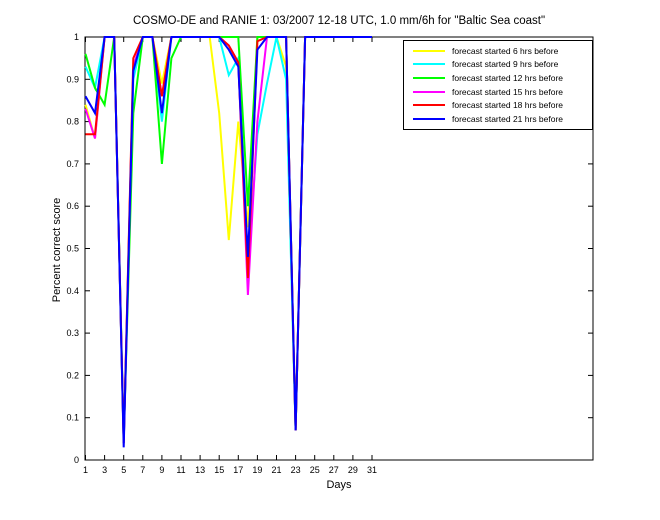  Describe the element at coordinates (508, 91) in the screenshot. I see `legend-item-label: forecast started 15 hrs before` at that location.